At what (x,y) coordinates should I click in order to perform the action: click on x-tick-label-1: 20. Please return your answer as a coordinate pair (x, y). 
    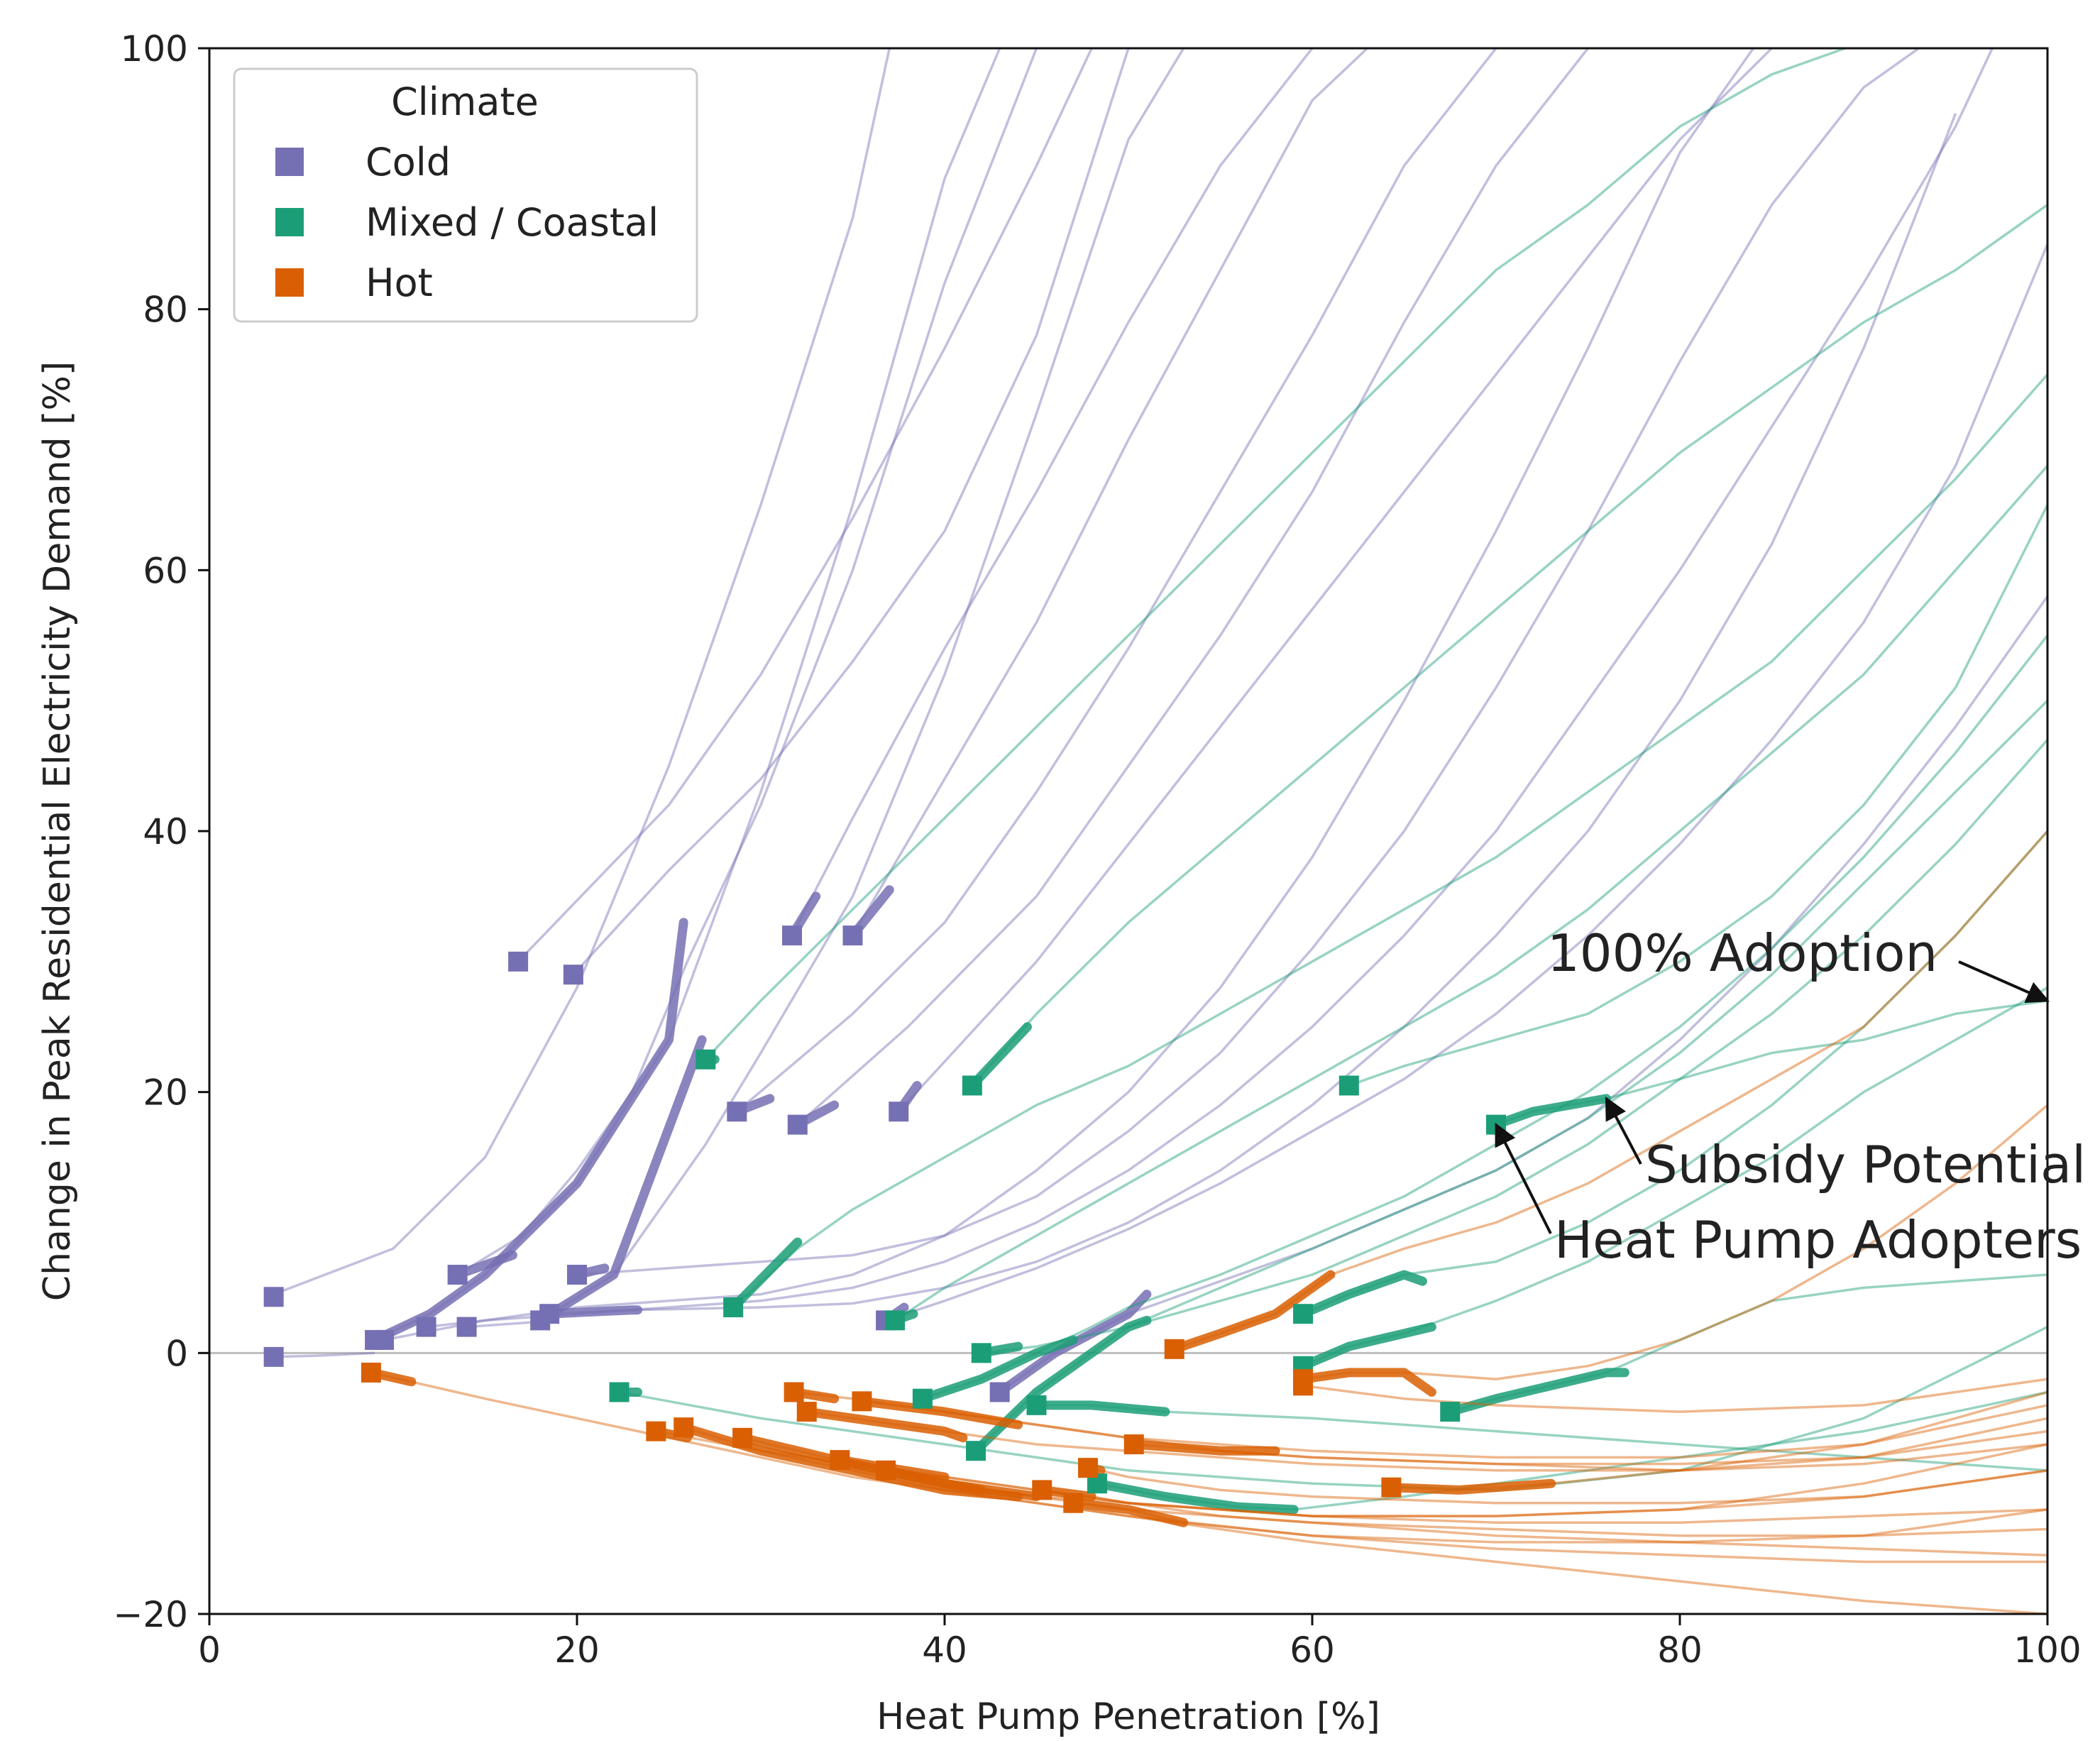
    Looking at the image, I should click on (577, 1650).